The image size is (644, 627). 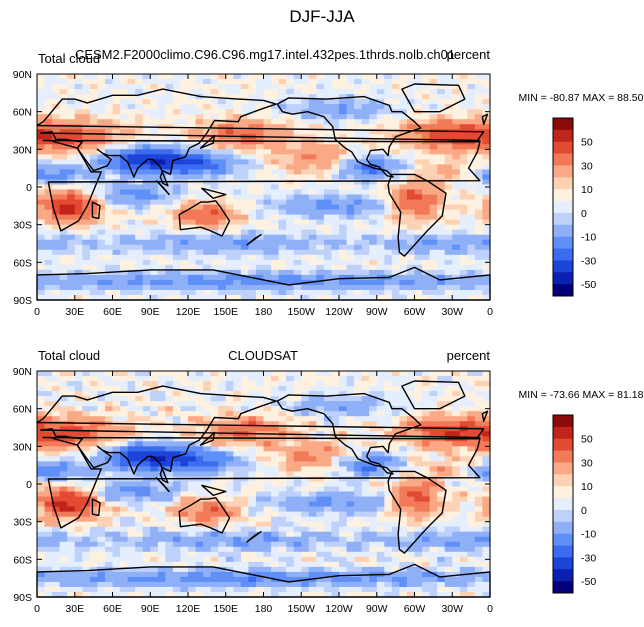 What do you see at coordinates (37, 312) in the screenshot?
I see `x-tick-label: 0` at bounding box center [37, 312].